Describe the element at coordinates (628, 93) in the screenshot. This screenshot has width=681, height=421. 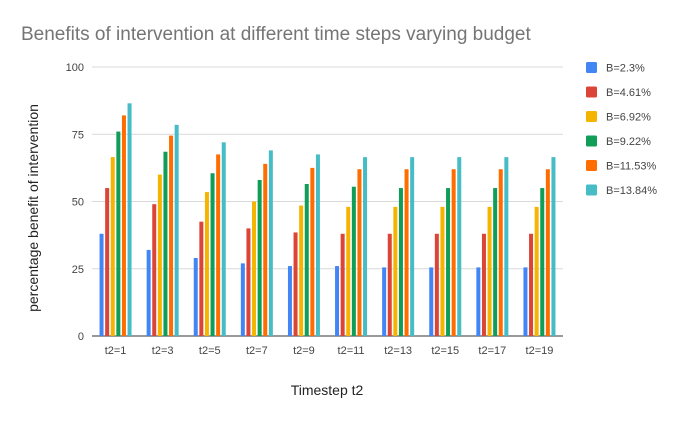
I see `legend-label: B=4.61%` at that location.